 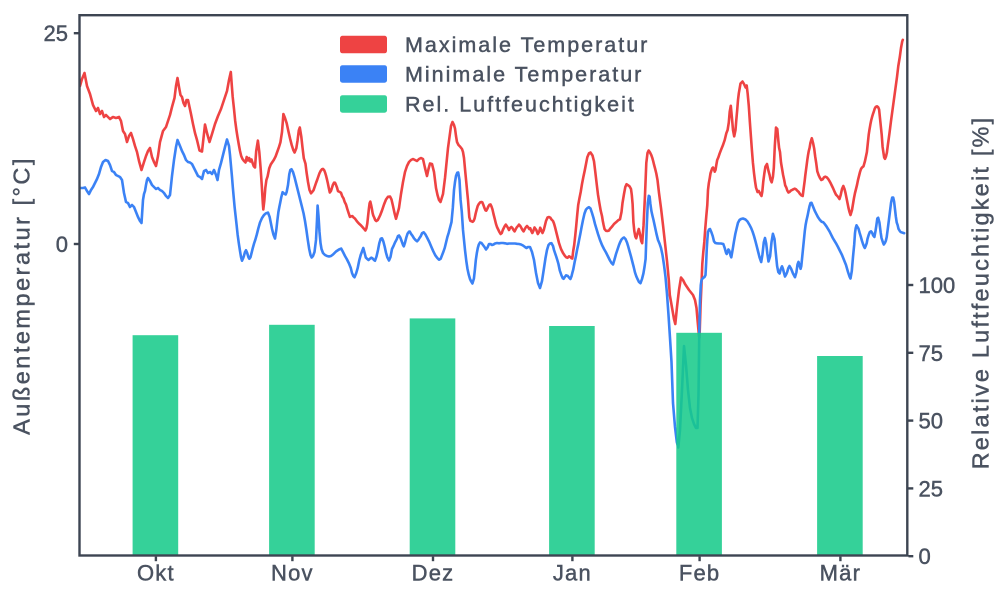 What do you see at coordinates (156, 573) in the screenshot?
I see `svg-text: Okt` at bounding box center [156, 573].